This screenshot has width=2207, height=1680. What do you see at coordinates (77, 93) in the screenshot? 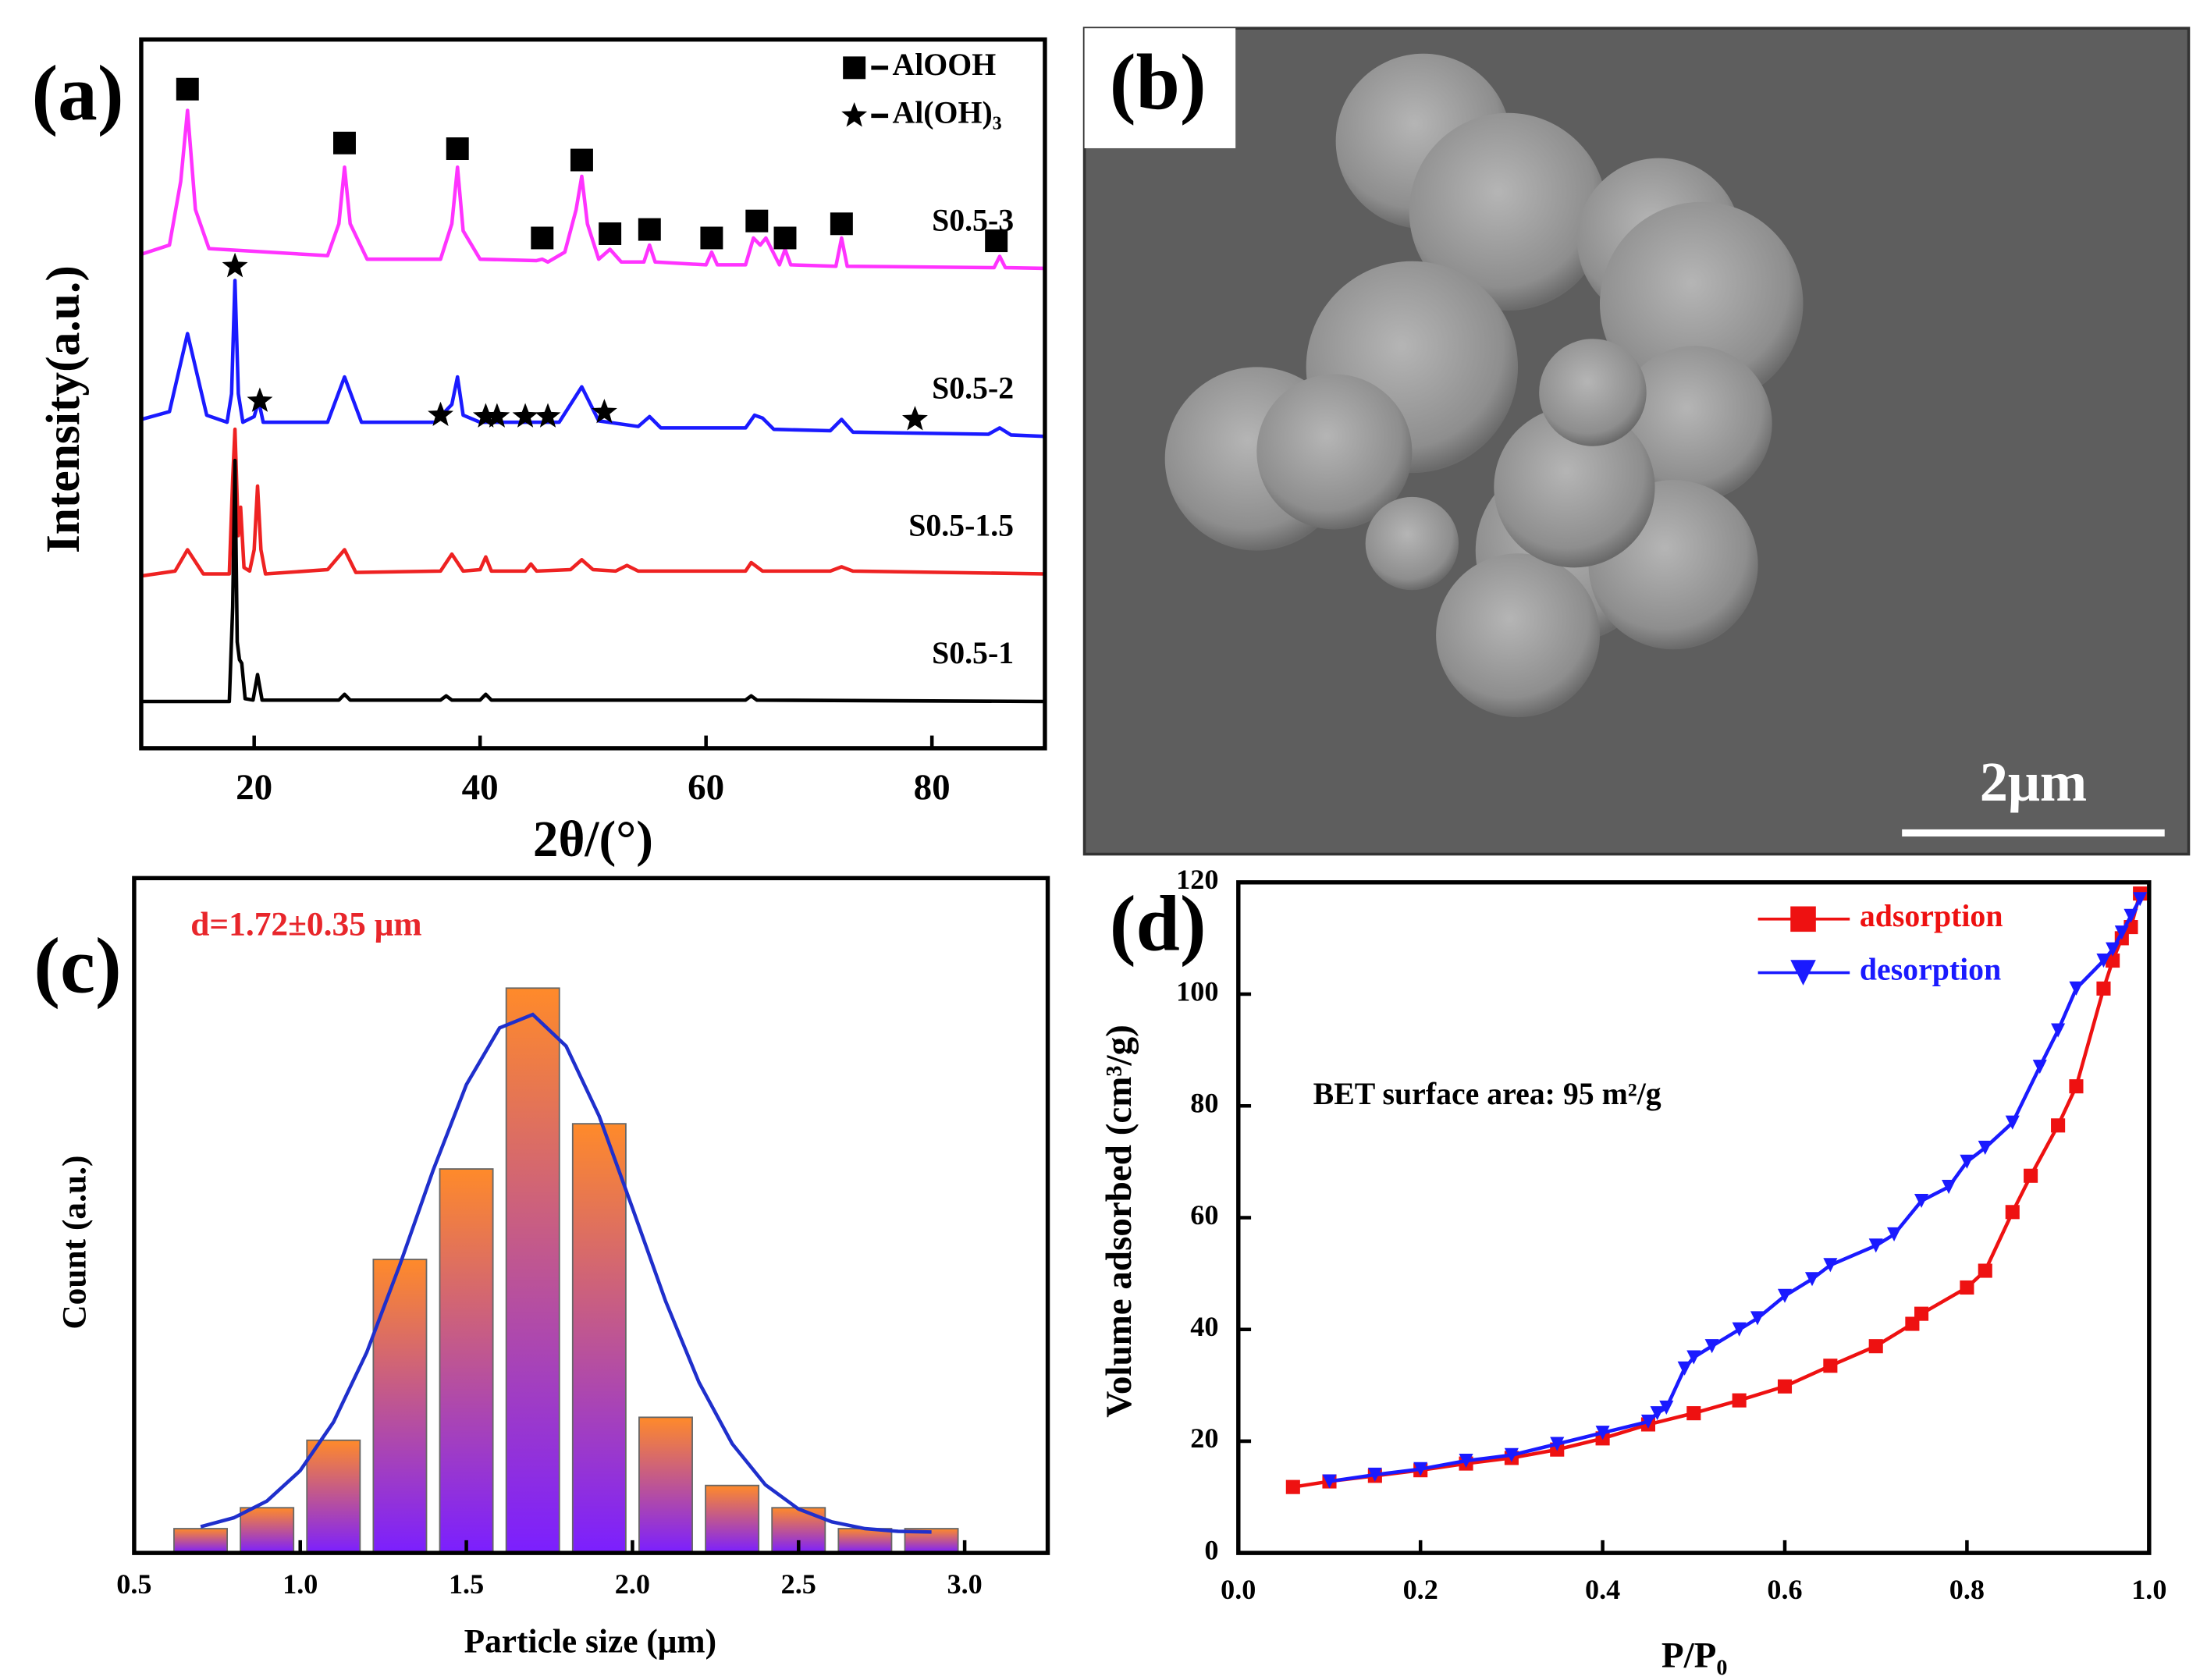
I see `panel-label: (a)` at bounding box center [77, 93].